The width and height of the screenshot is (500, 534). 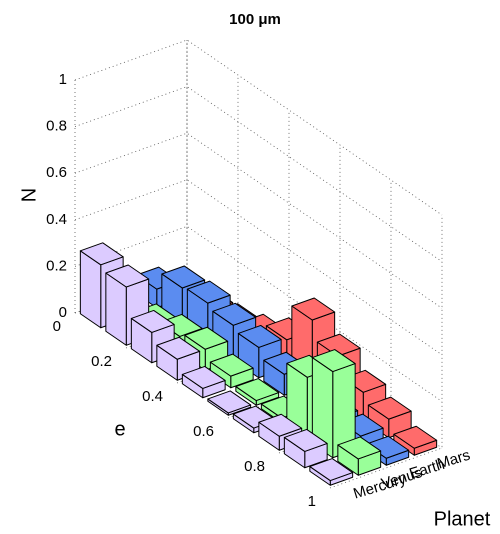 What do you see at coordinates (56, 219) in the screenshot?
I see `z-tick-label: 0.4` at bounding box center [56, 219].